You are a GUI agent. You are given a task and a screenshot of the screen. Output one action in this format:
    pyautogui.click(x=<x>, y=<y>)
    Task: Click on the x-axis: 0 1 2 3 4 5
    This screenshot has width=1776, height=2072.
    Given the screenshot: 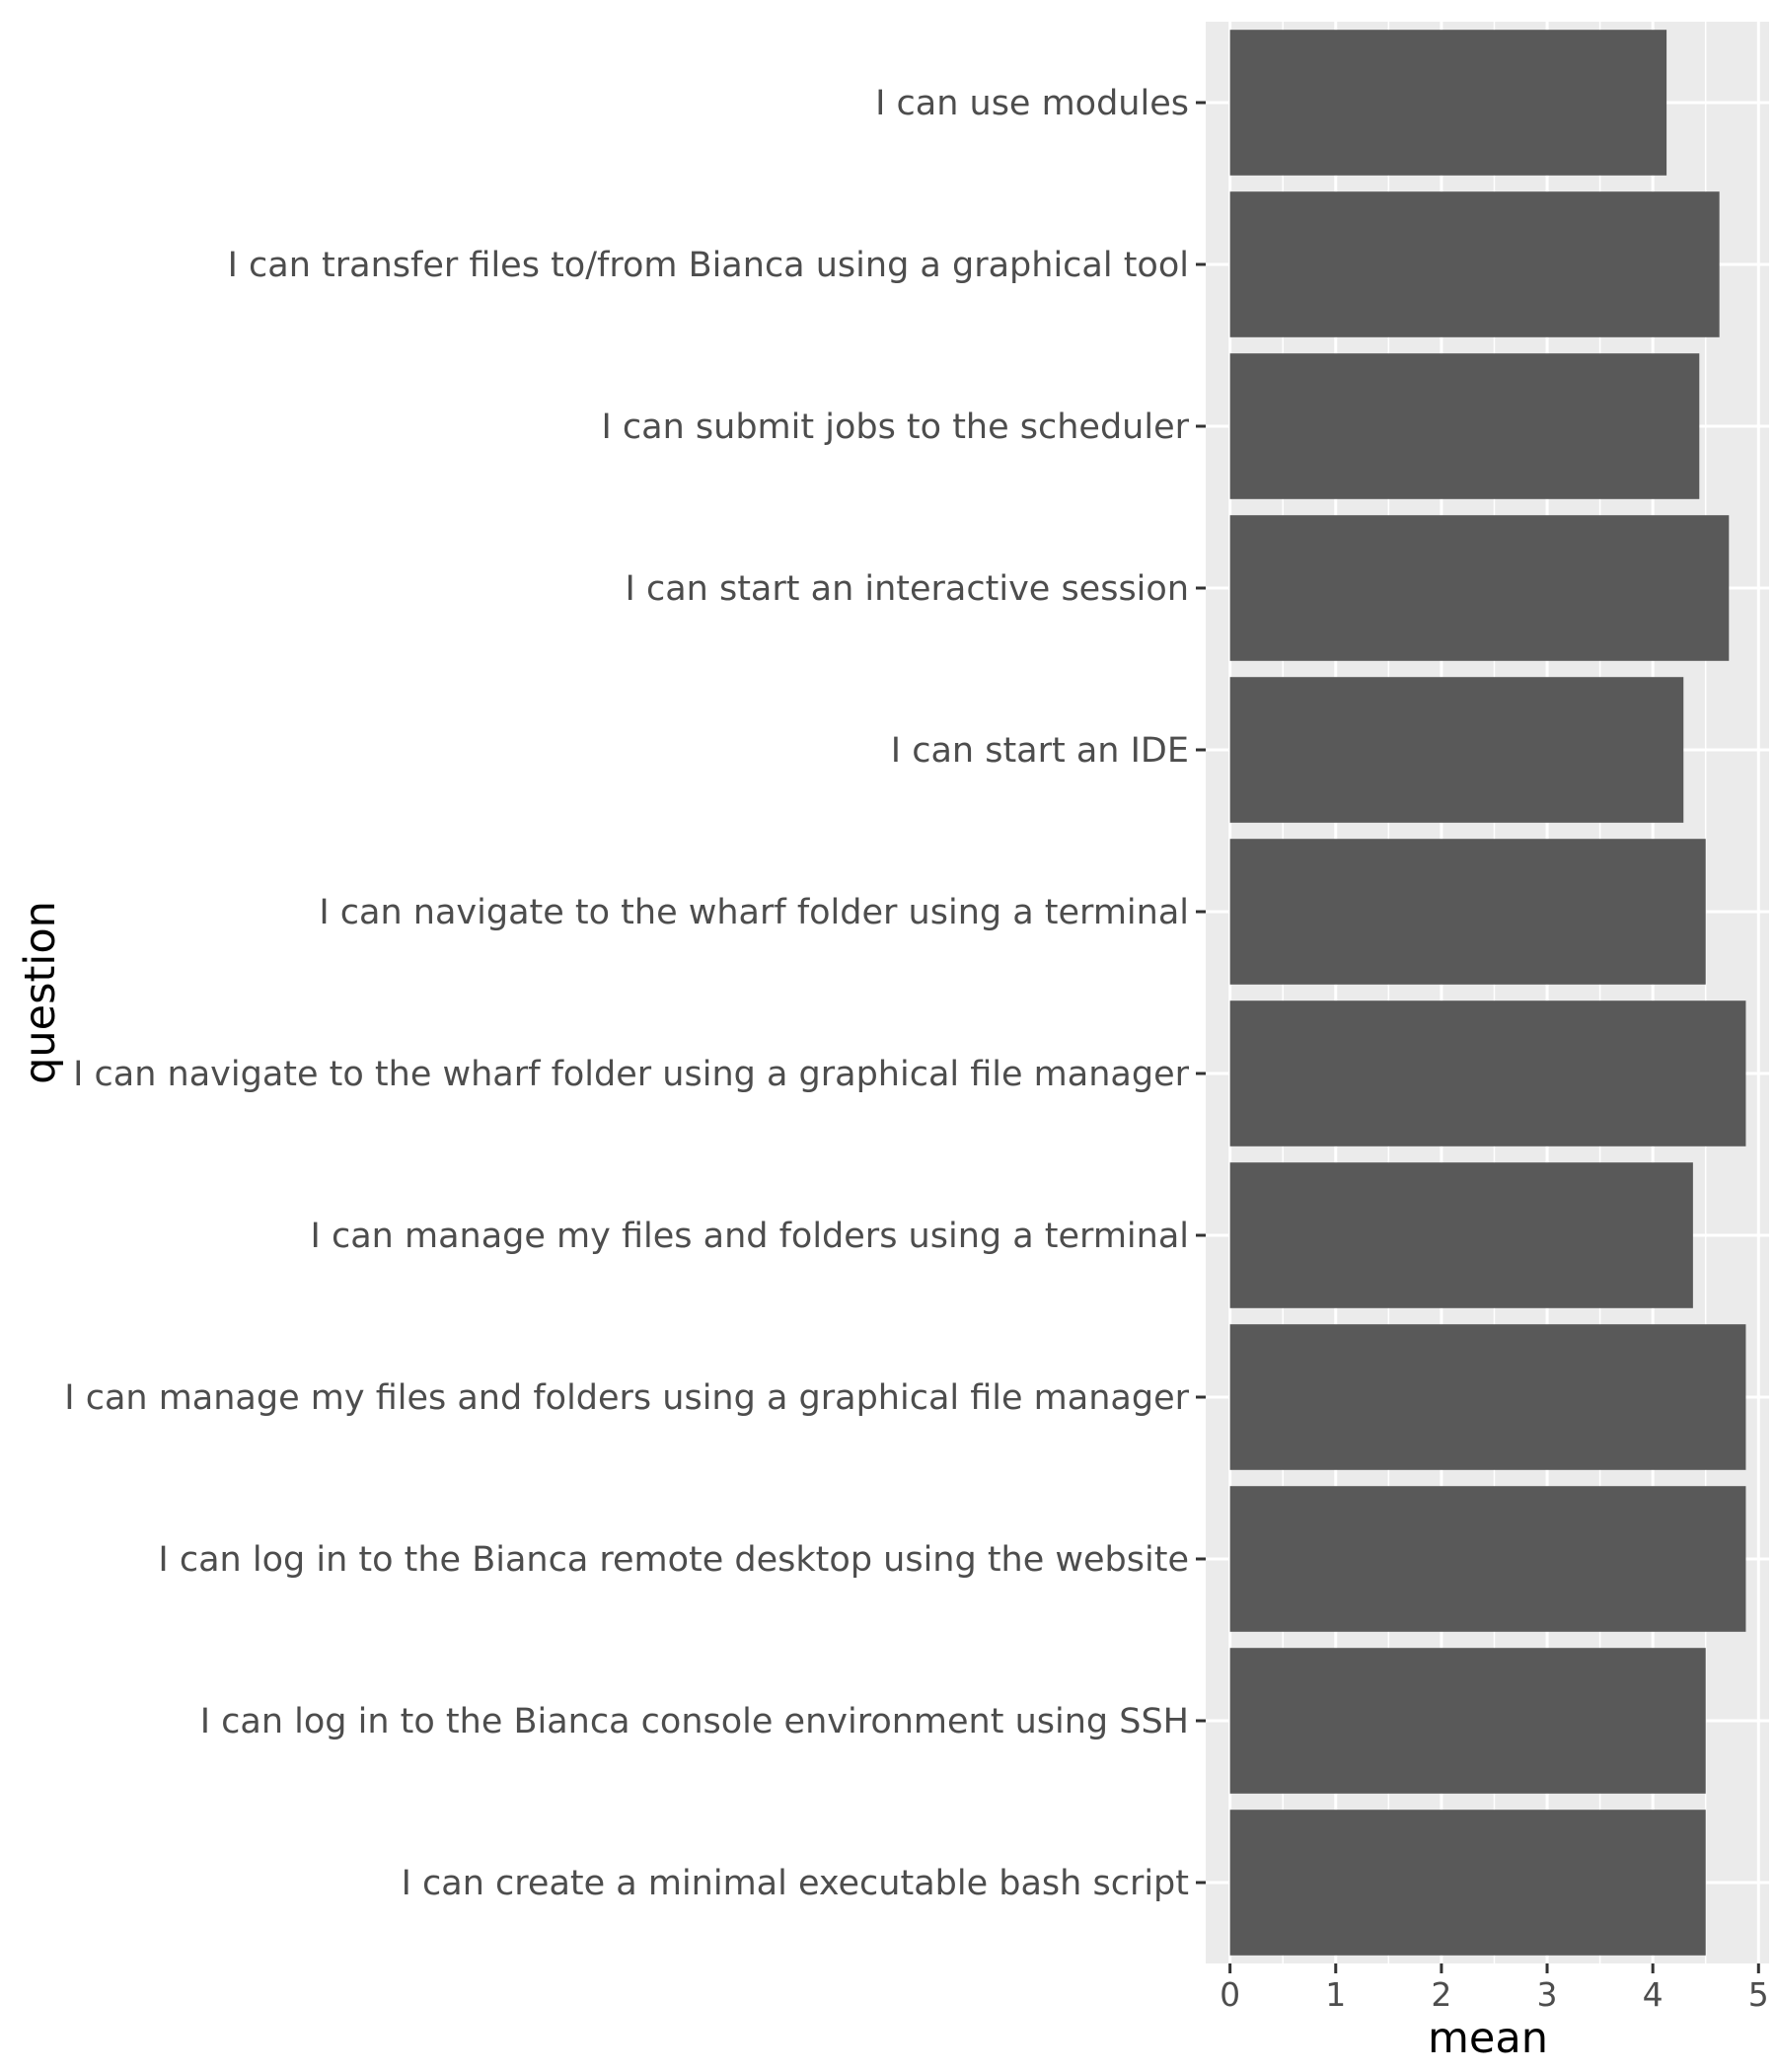 What is the action you would take?
    pyautogui.click(x=1495, y=1989)
    